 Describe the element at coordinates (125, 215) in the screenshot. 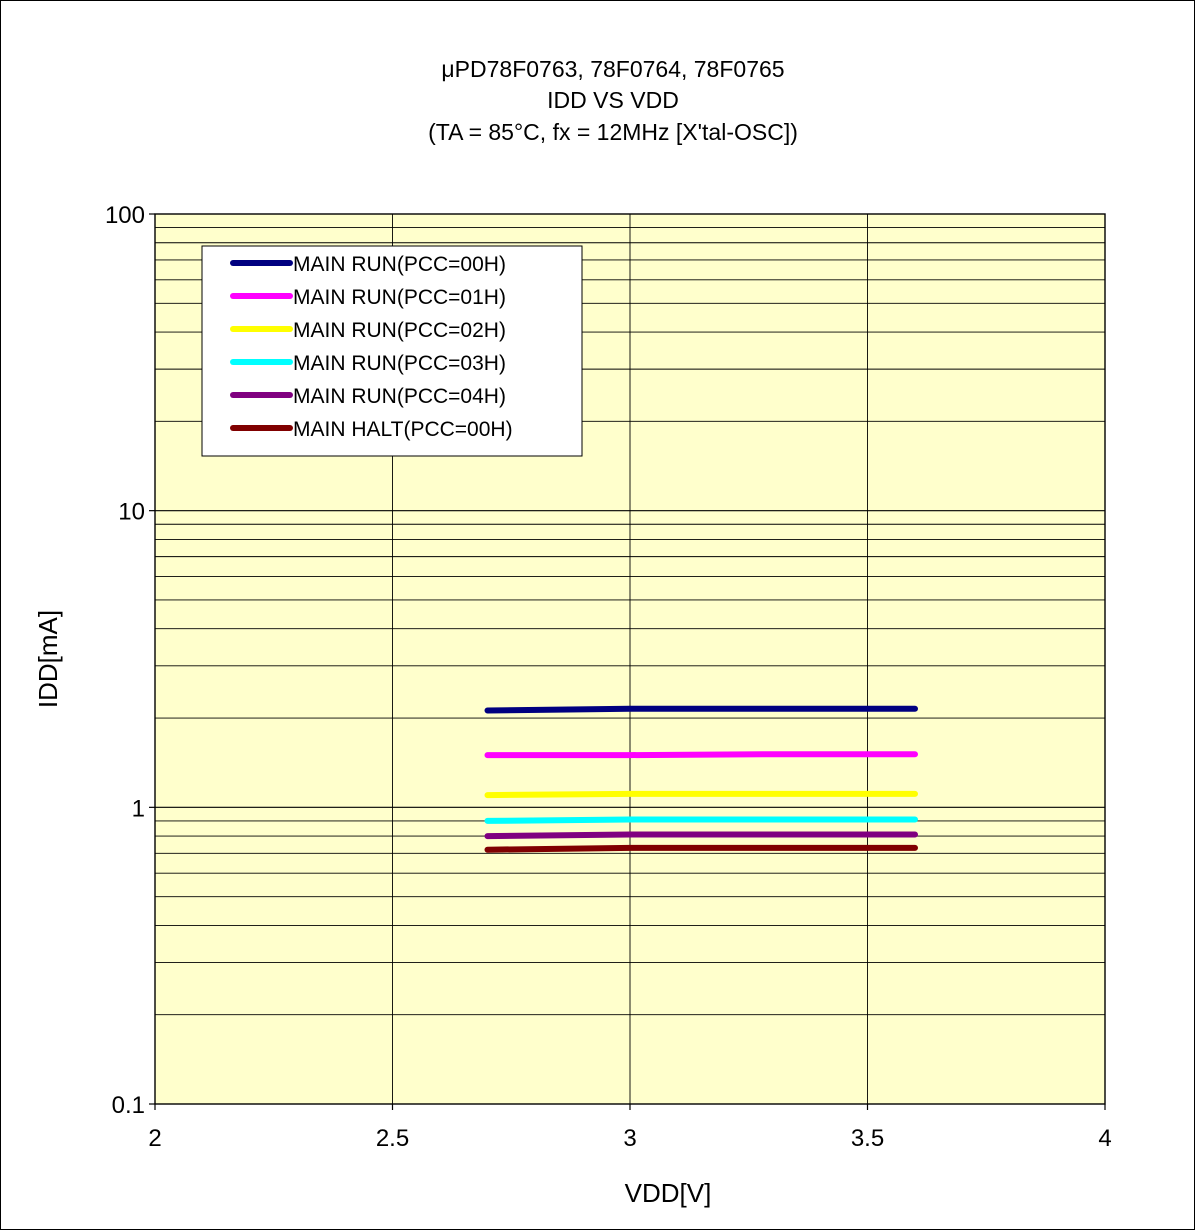

I see `y-tick-label: 100` at that location.